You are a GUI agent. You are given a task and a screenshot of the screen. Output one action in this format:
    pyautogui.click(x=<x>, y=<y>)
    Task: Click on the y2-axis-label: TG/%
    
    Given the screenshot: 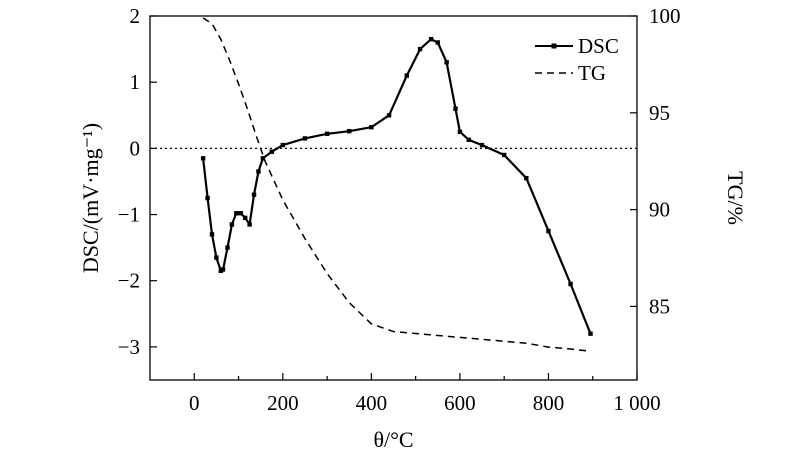 What is the action you would take?
    pyautogui.click(x=735, y=198)
    